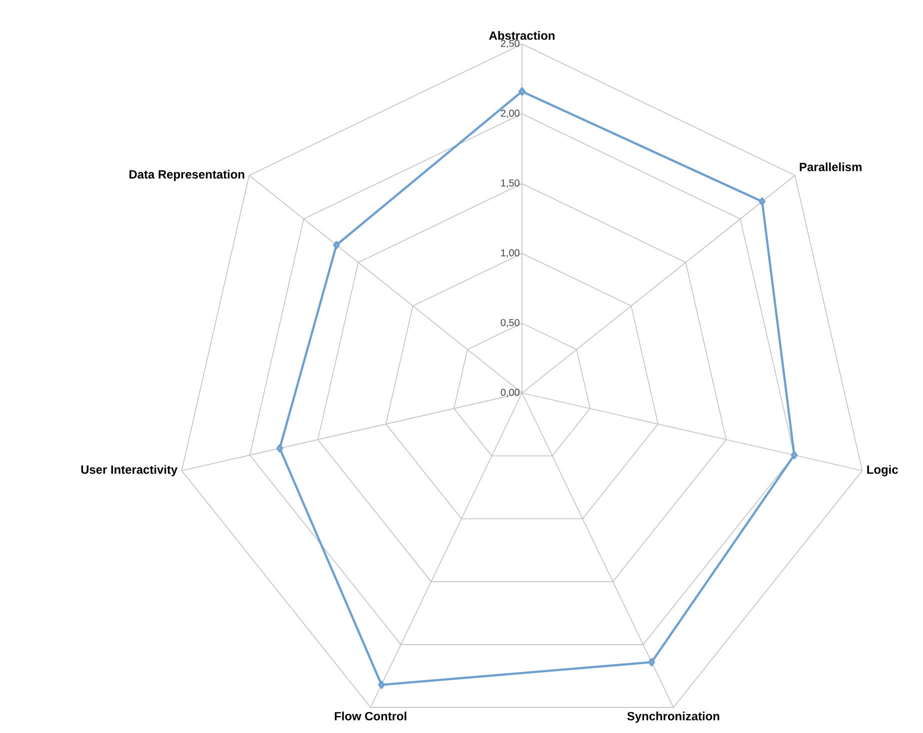  Describe the element at coordinates (370, 716) in the screenshot. I see `spoke-label: Flow Control` at that location.